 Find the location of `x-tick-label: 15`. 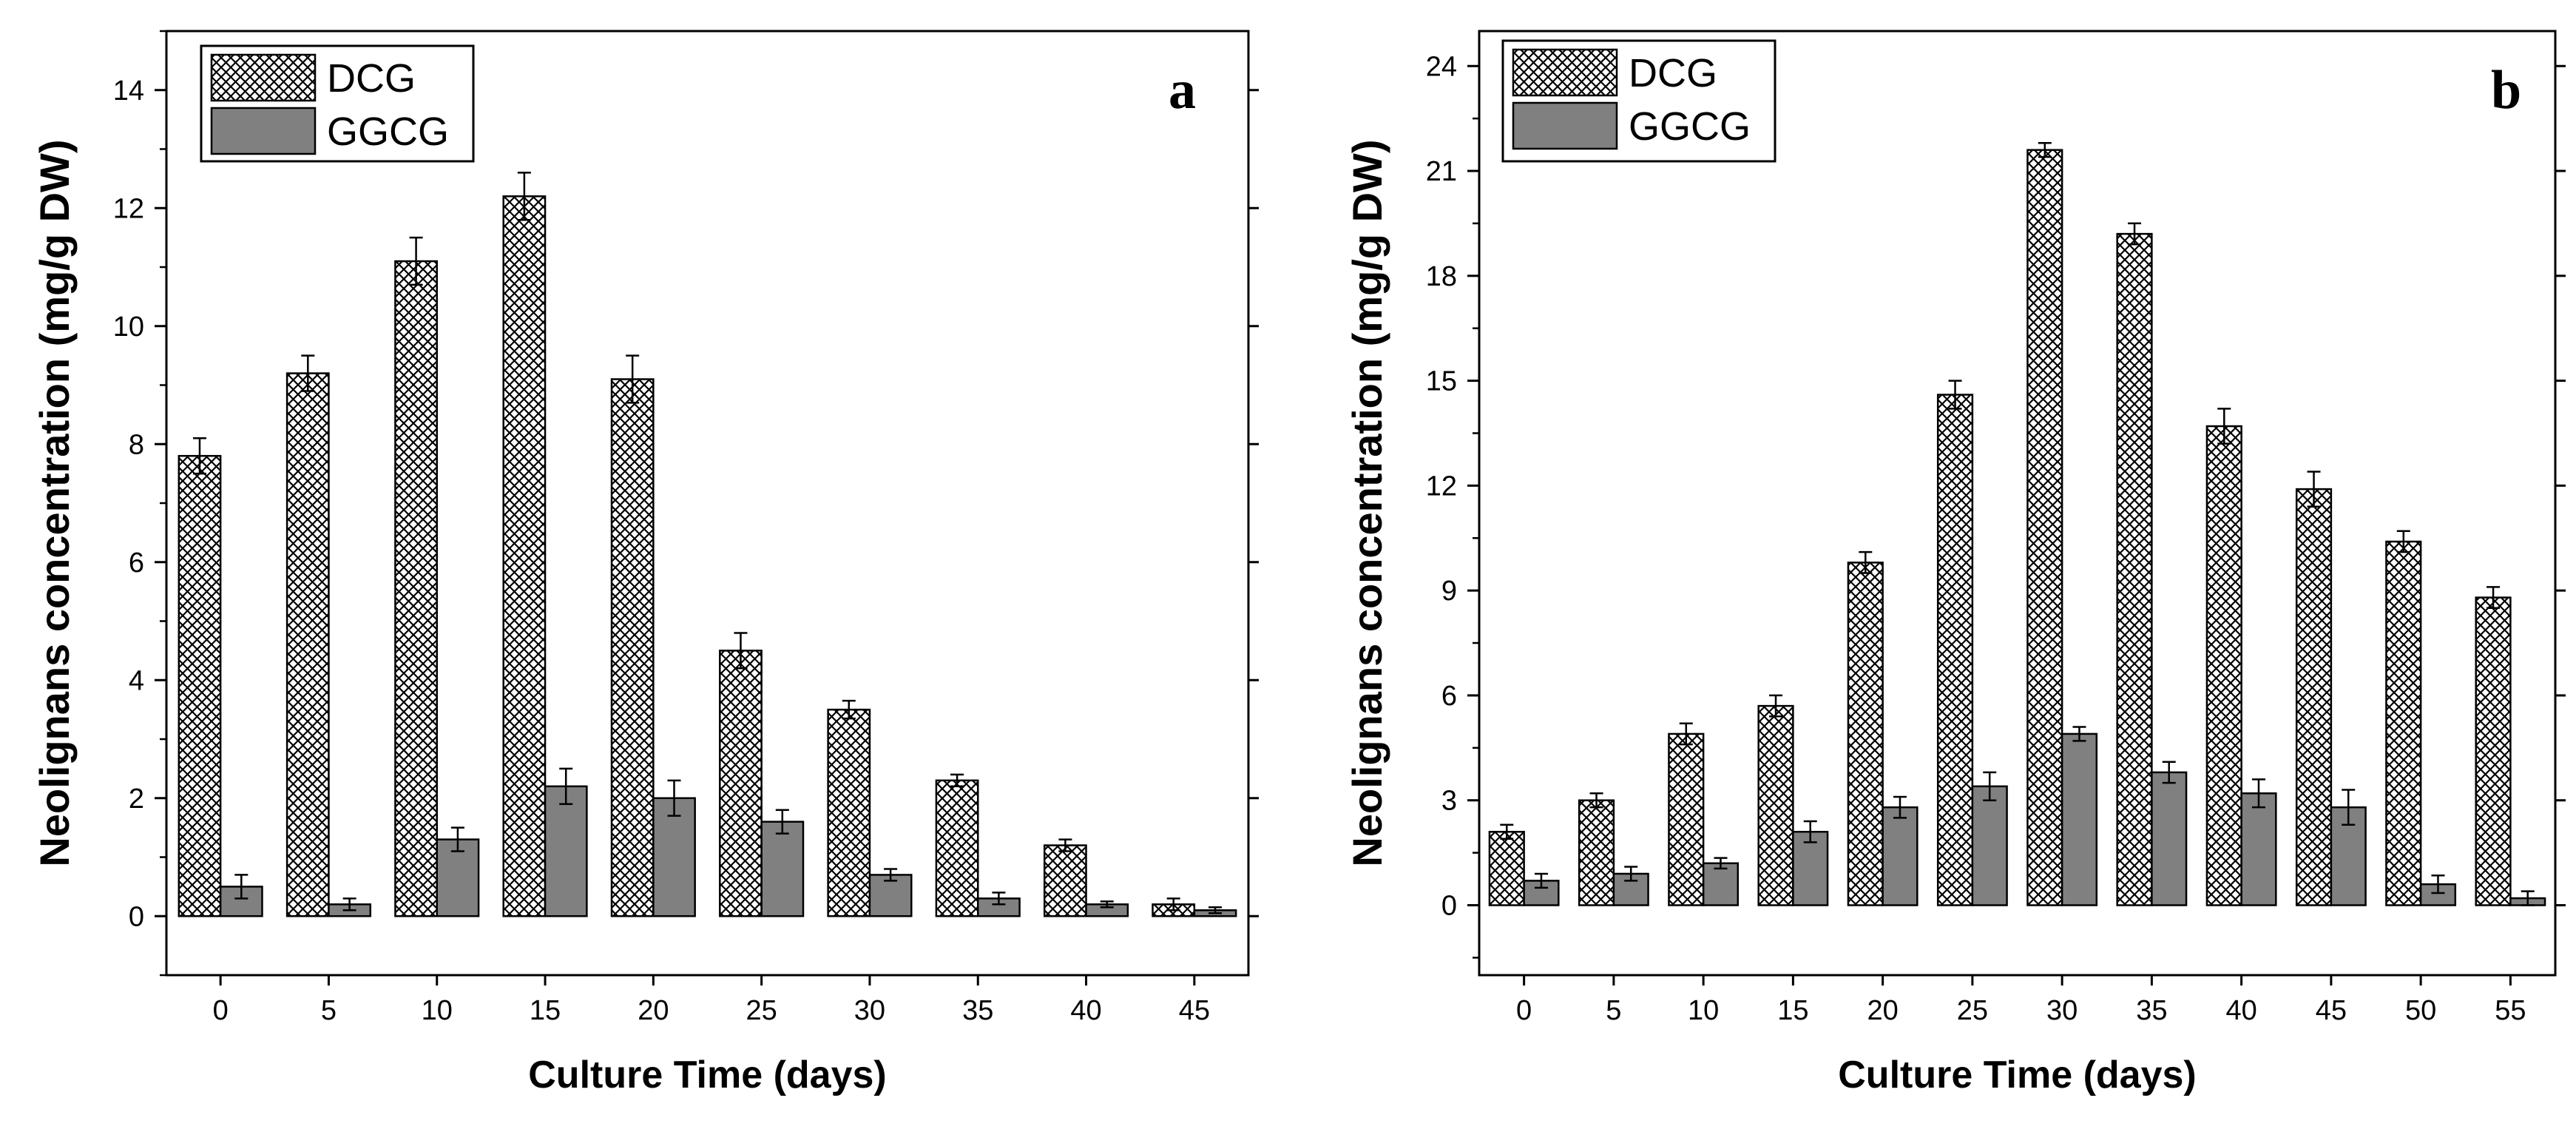

x-tick-label: 15 is located at coordinates (1792, 1011).